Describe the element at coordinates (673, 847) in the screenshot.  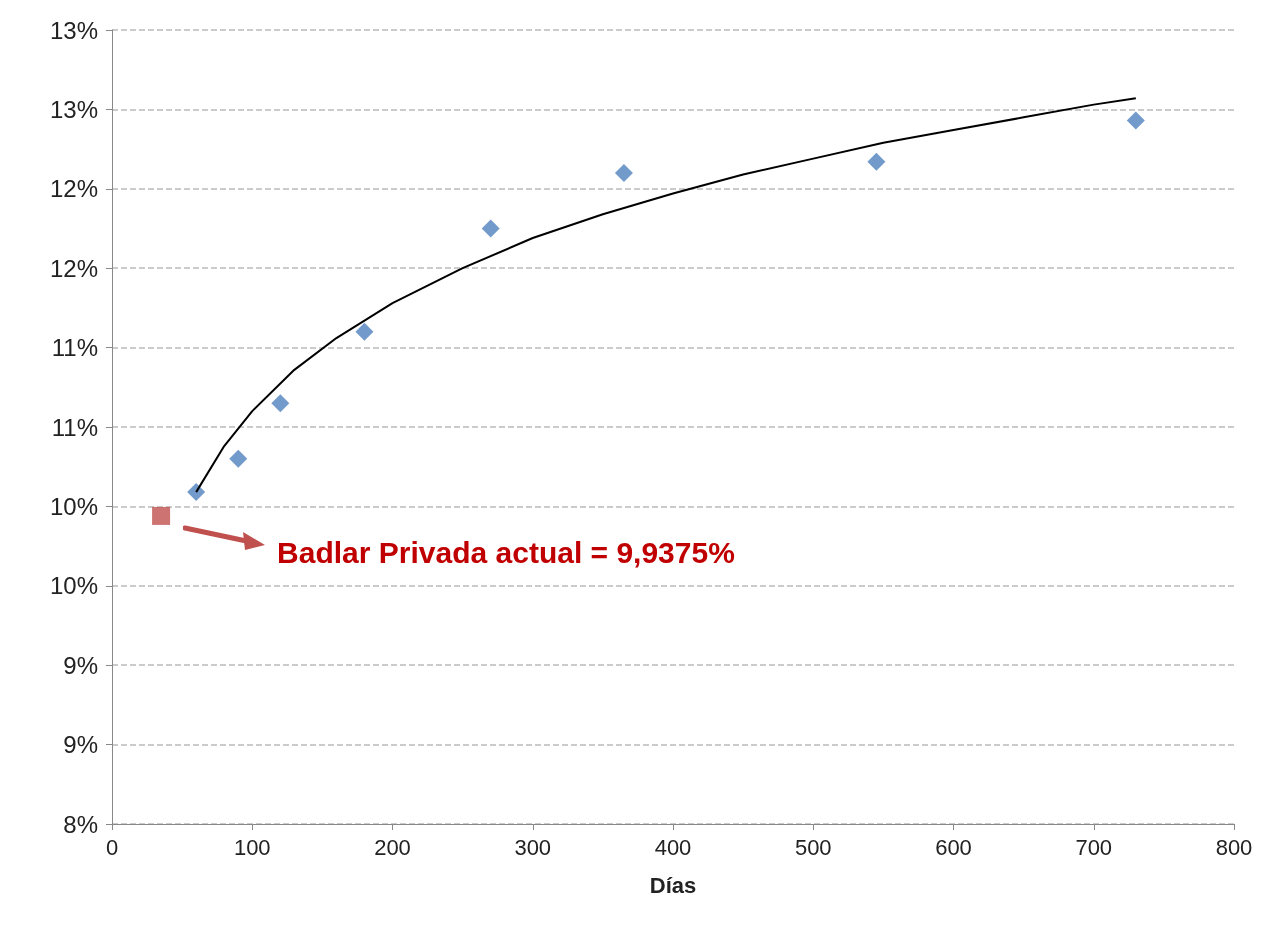
I see `x-tick-label: 400` at that location.